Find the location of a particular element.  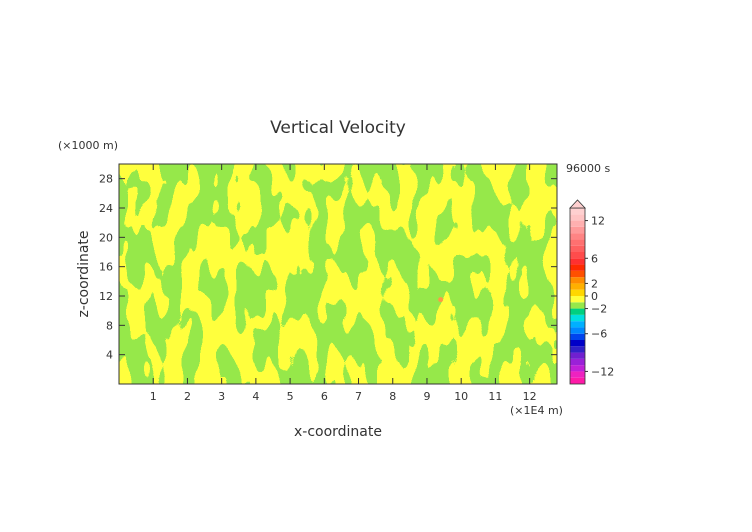

x-tick-label: 11 is located at coordinates (495, 396).